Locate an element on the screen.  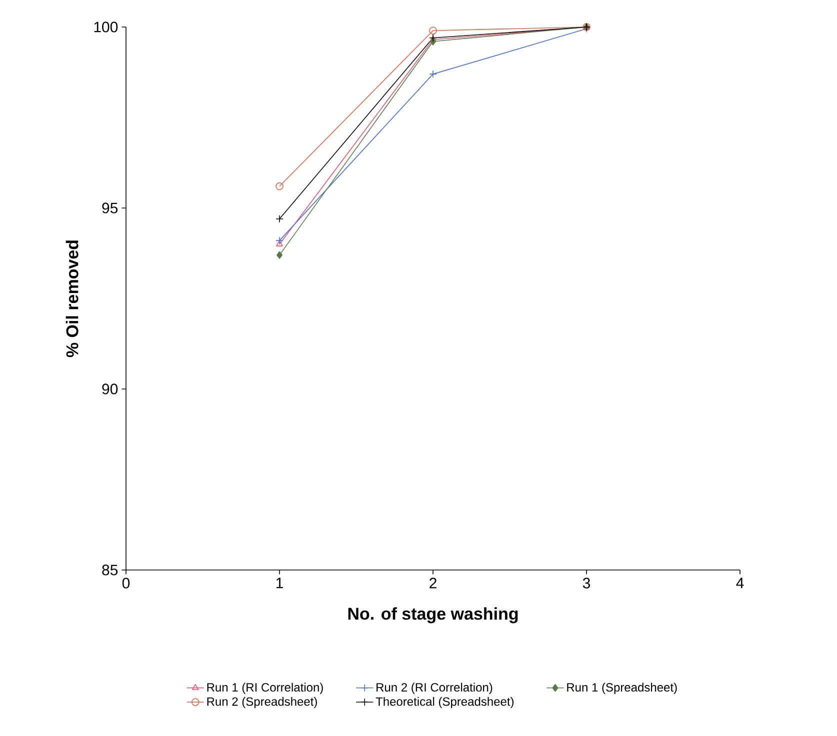
legend-label: Theoretical (Spreadsheet) is located at coordinates (445, 702).